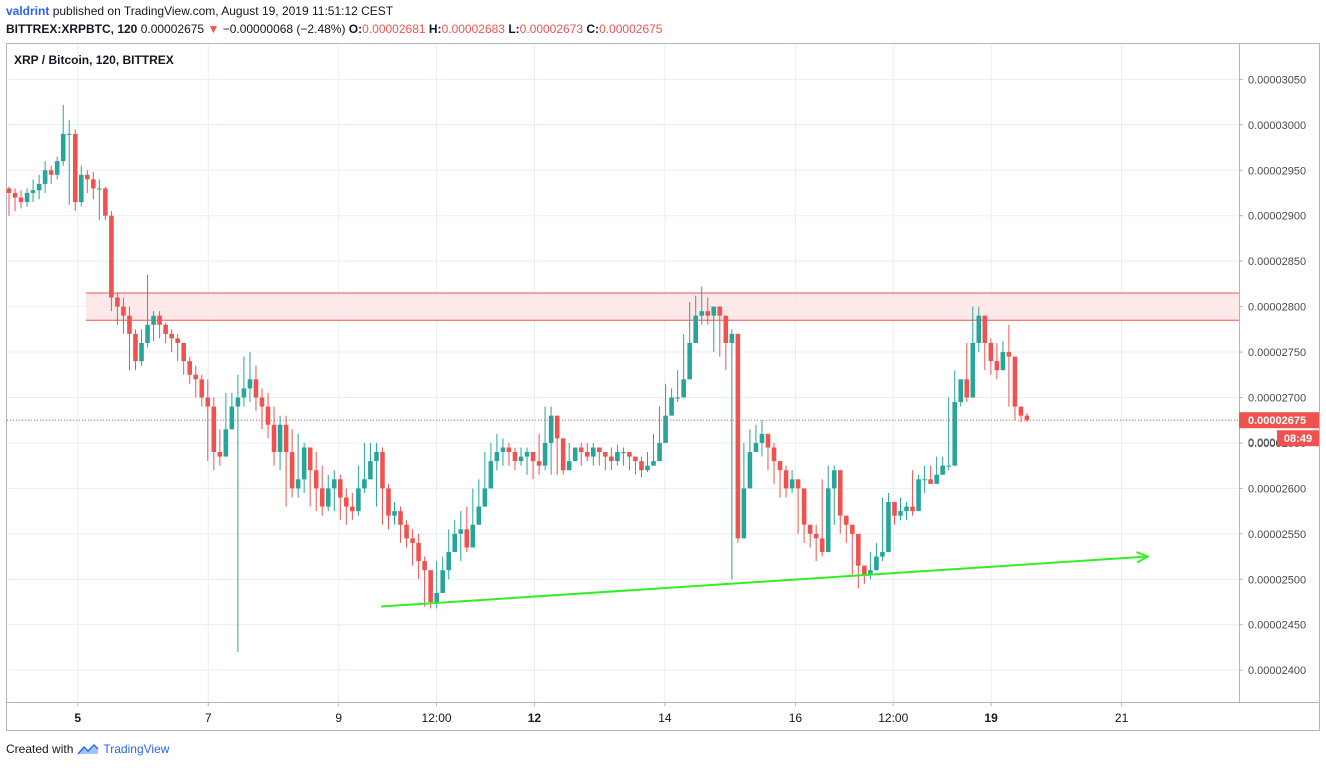 This screenshot has height=768, width=1326. I want to click on tradingview-brand-link: TradingView, so click(136, 749).